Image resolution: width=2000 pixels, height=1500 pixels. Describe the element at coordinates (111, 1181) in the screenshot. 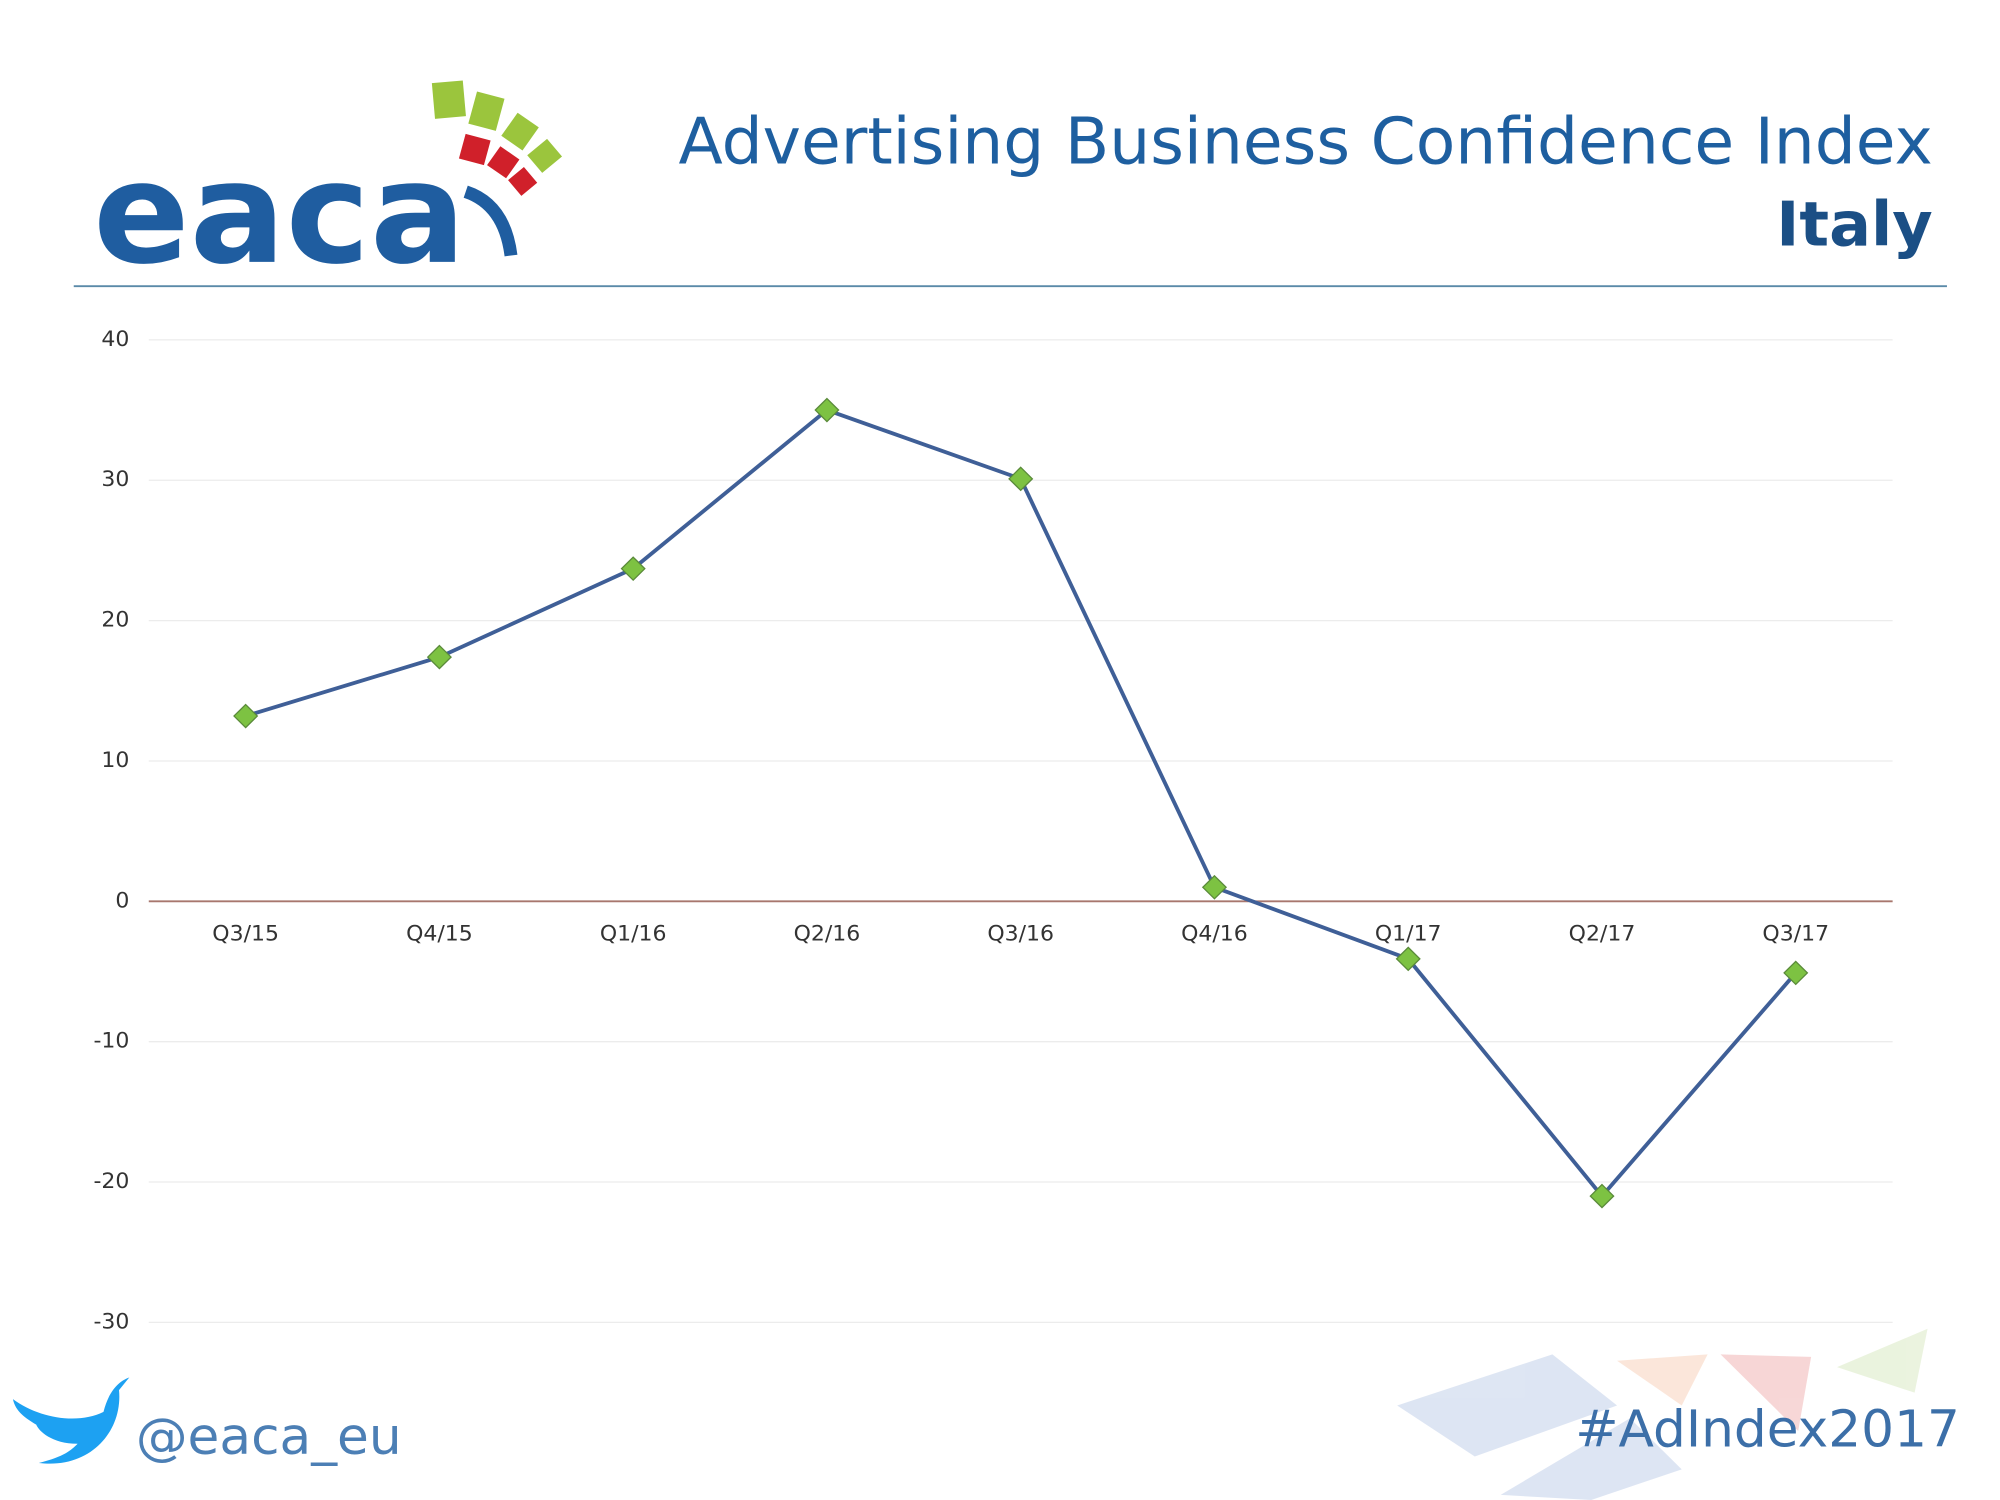

I see `y-tick-label: -20` at that location.